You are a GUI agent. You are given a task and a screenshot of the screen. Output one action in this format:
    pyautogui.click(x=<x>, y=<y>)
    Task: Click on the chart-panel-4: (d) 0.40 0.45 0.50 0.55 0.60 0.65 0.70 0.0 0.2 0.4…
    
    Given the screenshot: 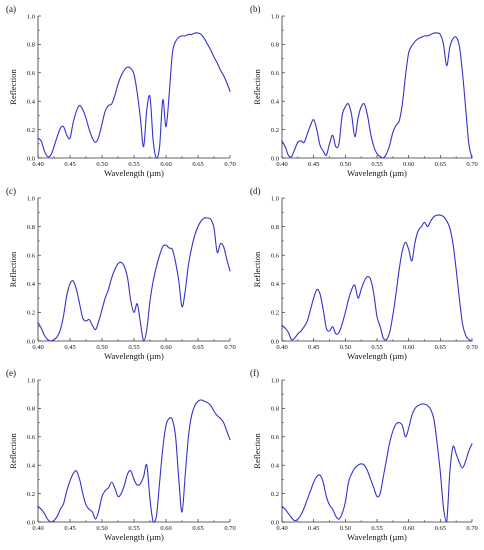 What is the action you would take?
    pyautogui.click(x=364, y=273)
    